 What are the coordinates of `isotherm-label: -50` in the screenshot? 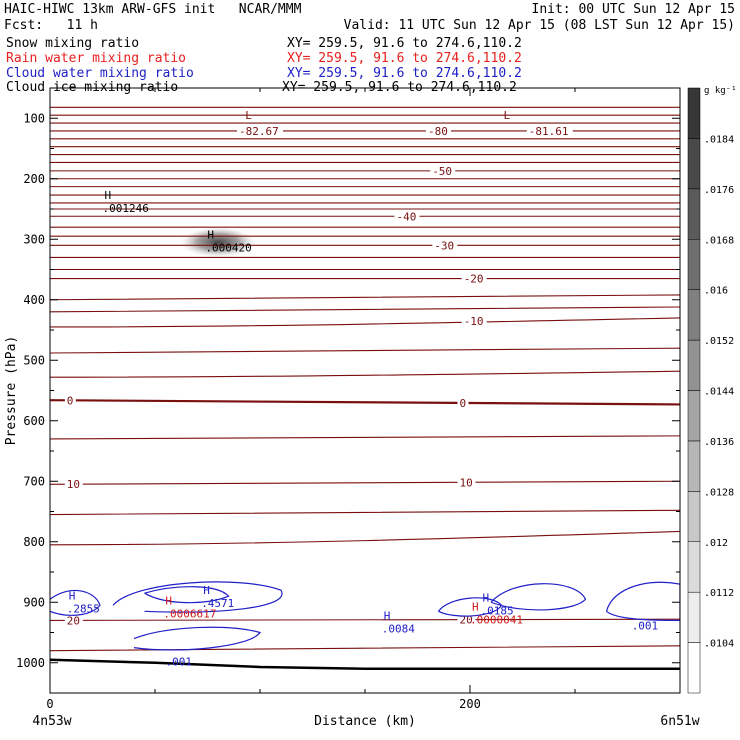 It's located at (442, 171).